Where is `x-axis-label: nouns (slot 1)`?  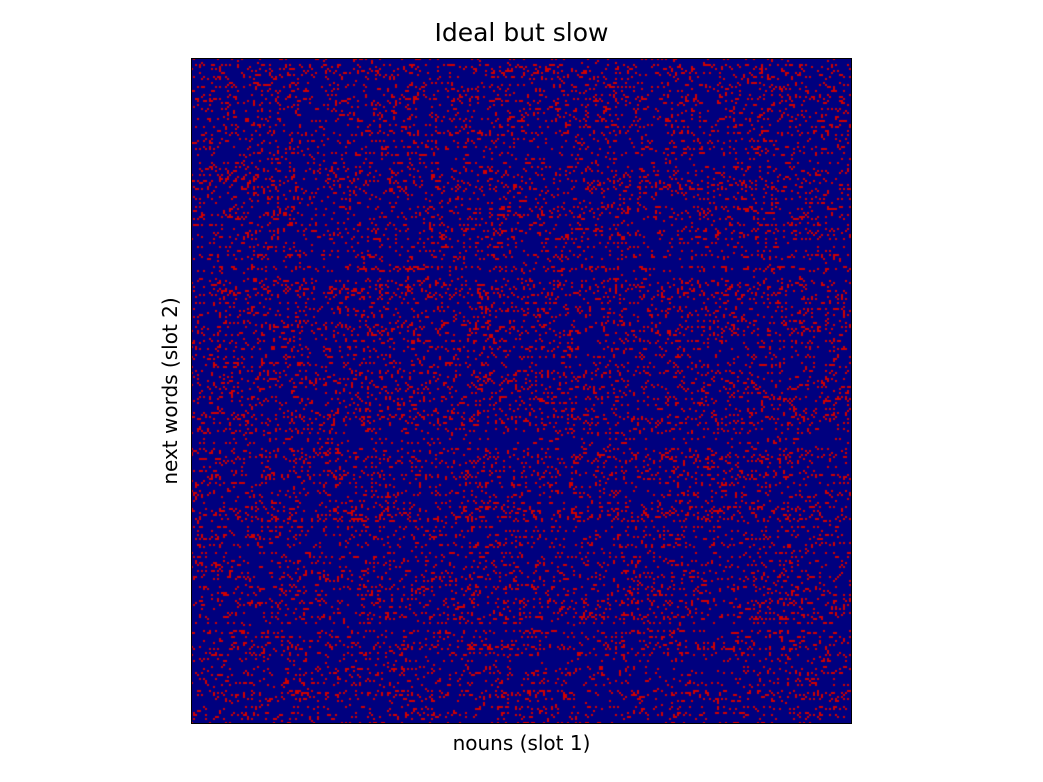
x-axis-label: nouns (slot 1) is located at coordinates (521, 743).